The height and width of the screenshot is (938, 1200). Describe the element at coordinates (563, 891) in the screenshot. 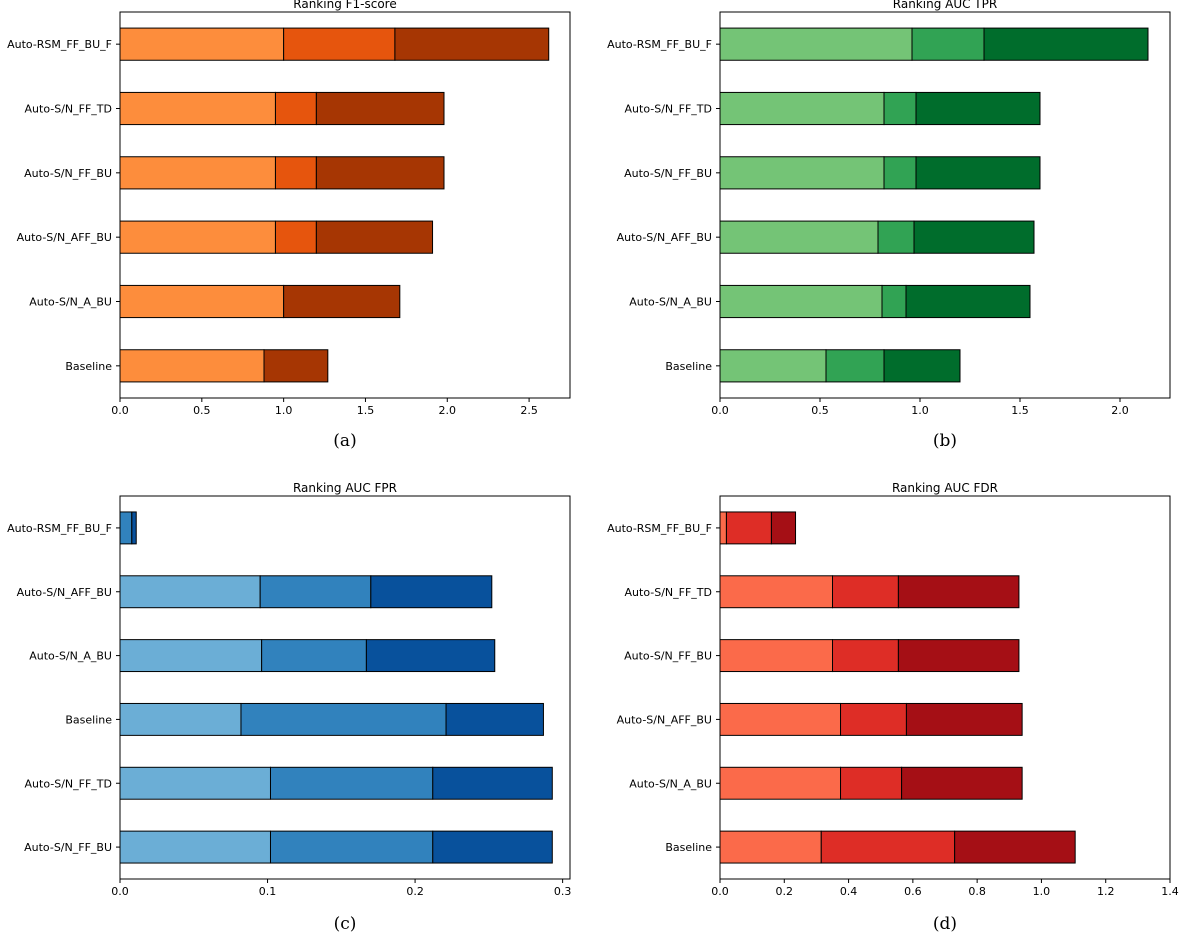

I see `x-tick-label: 0.3` at that location.